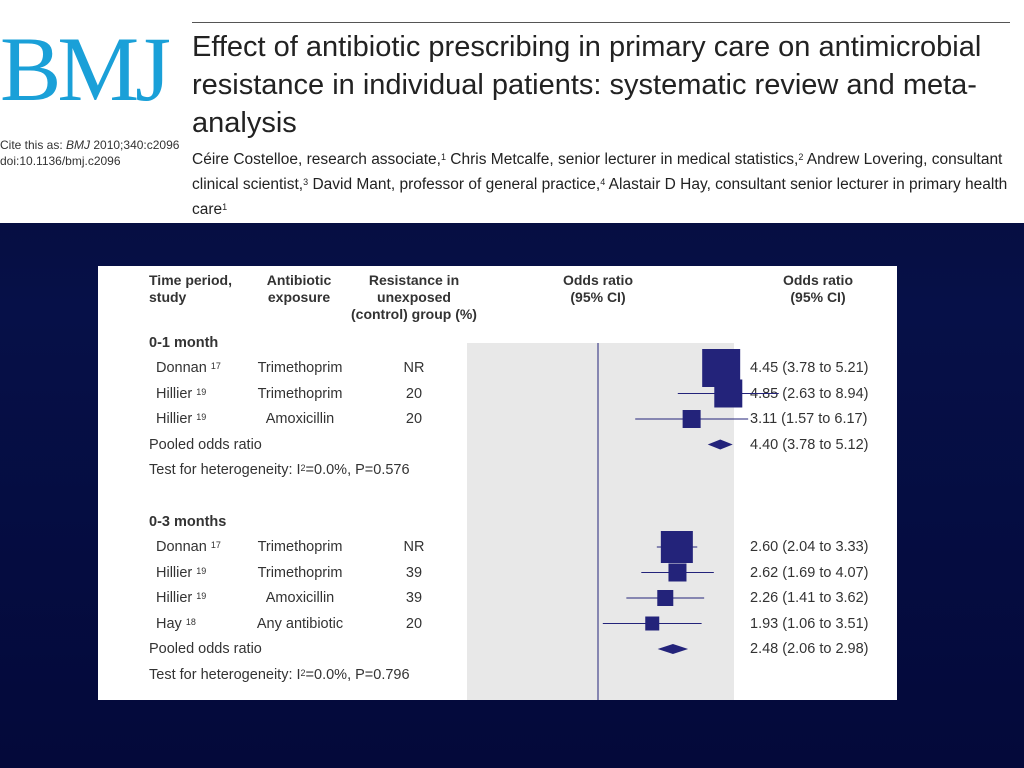  What do you see at coordinates (601, 22) in the screenshot?
I see `header-rule` at bounding box center [601, 22].